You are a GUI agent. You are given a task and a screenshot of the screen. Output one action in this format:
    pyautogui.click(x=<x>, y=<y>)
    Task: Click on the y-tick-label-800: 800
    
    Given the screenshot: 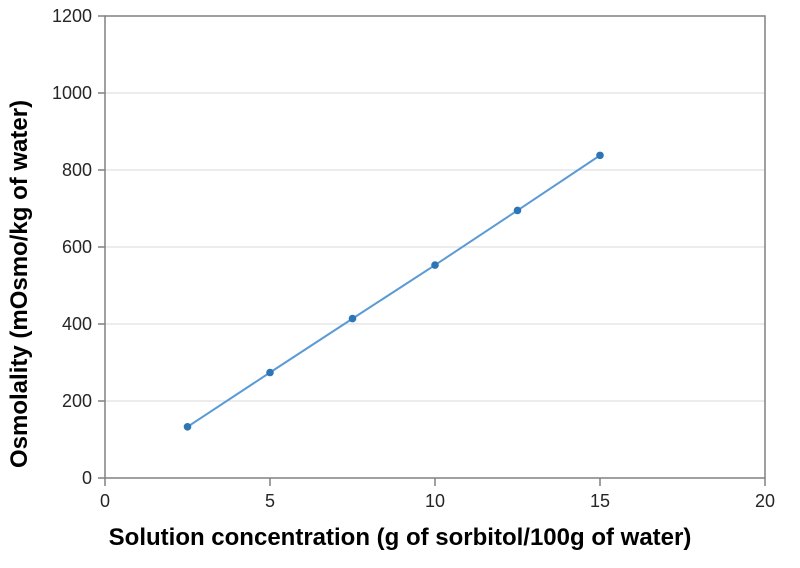 What is the action you would take?
    pyautogui.click(x=77, y=170)
    